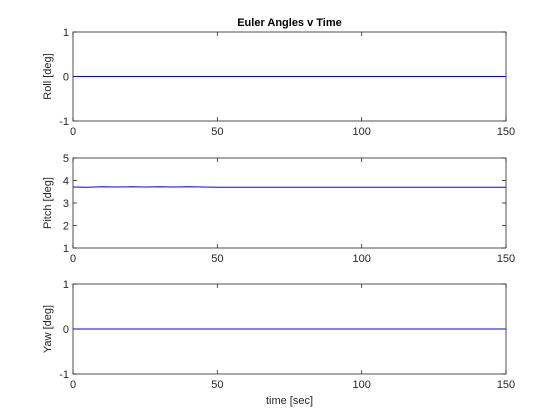 Image resolution: width=560 pixels, height=420 pixels. What do you see at coordinates (66, 78) in the screenshot?
I see `roll-y-tick-label: 0` at bounding box center [66, 78].